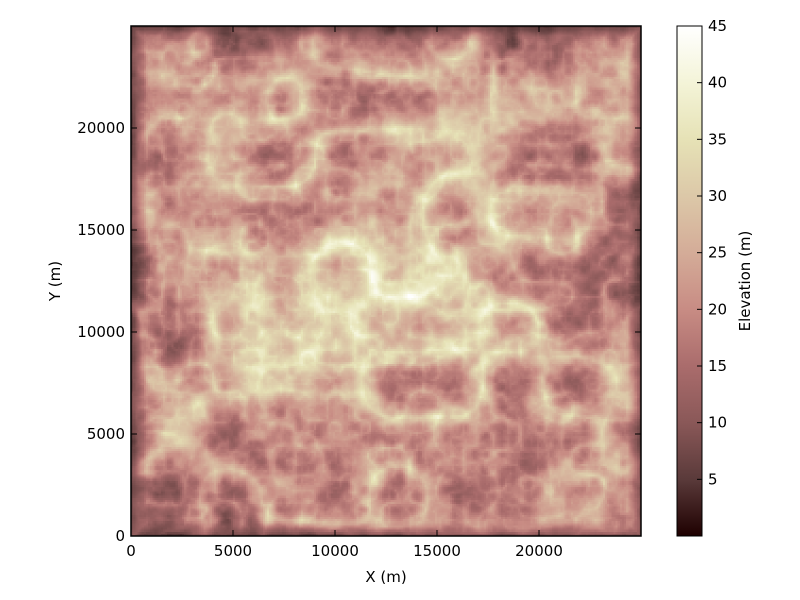  I want to click on colorbar-tick-label: 20, so click(717, 309).